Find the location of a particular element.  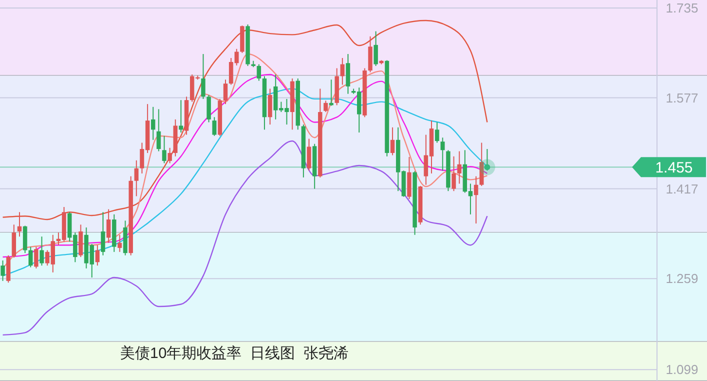

text: 美债10年期收益率 日线图 张尧浠 is located at coordinates (234, 353).